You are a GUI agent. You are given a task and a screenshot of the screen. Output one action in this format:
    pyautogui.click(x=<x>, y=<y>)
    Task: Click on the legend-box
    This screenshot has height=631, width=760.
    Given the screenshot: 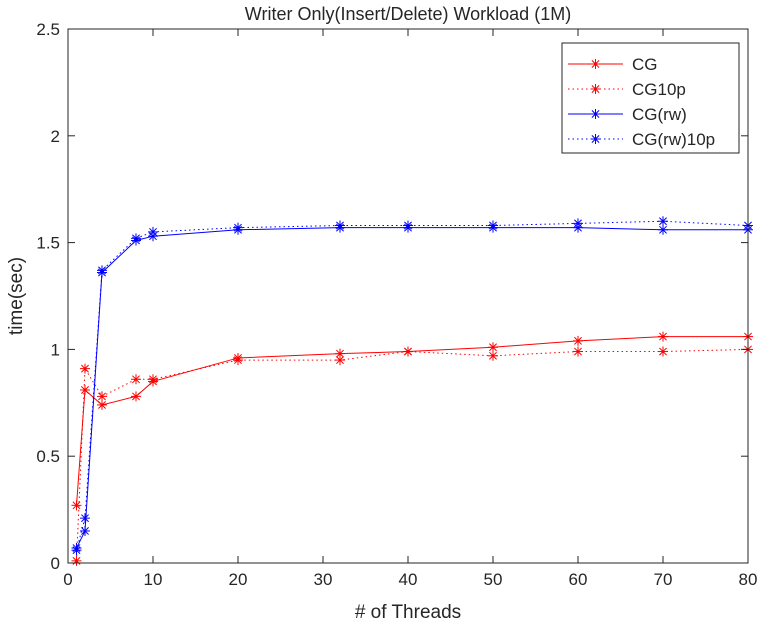 What is the action you would take?
    pyautogui.click(x=650, y=98)
    